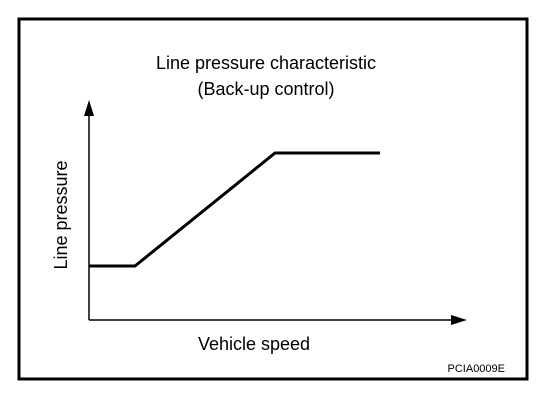 The height and width of the screenshot is (419, 560). Describe the element at coordinates (89, 108) in the screenshot. I see `y-axis-arrow` at that location.